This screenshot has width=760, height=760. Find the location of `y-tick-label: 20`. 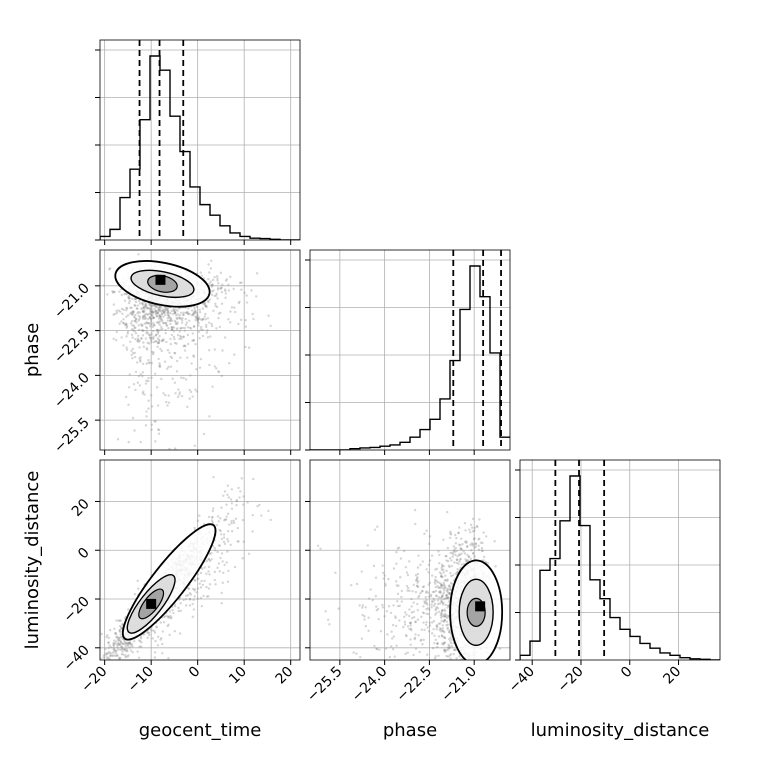

y-tick-label: 20 is located at coordinates (81, 508).